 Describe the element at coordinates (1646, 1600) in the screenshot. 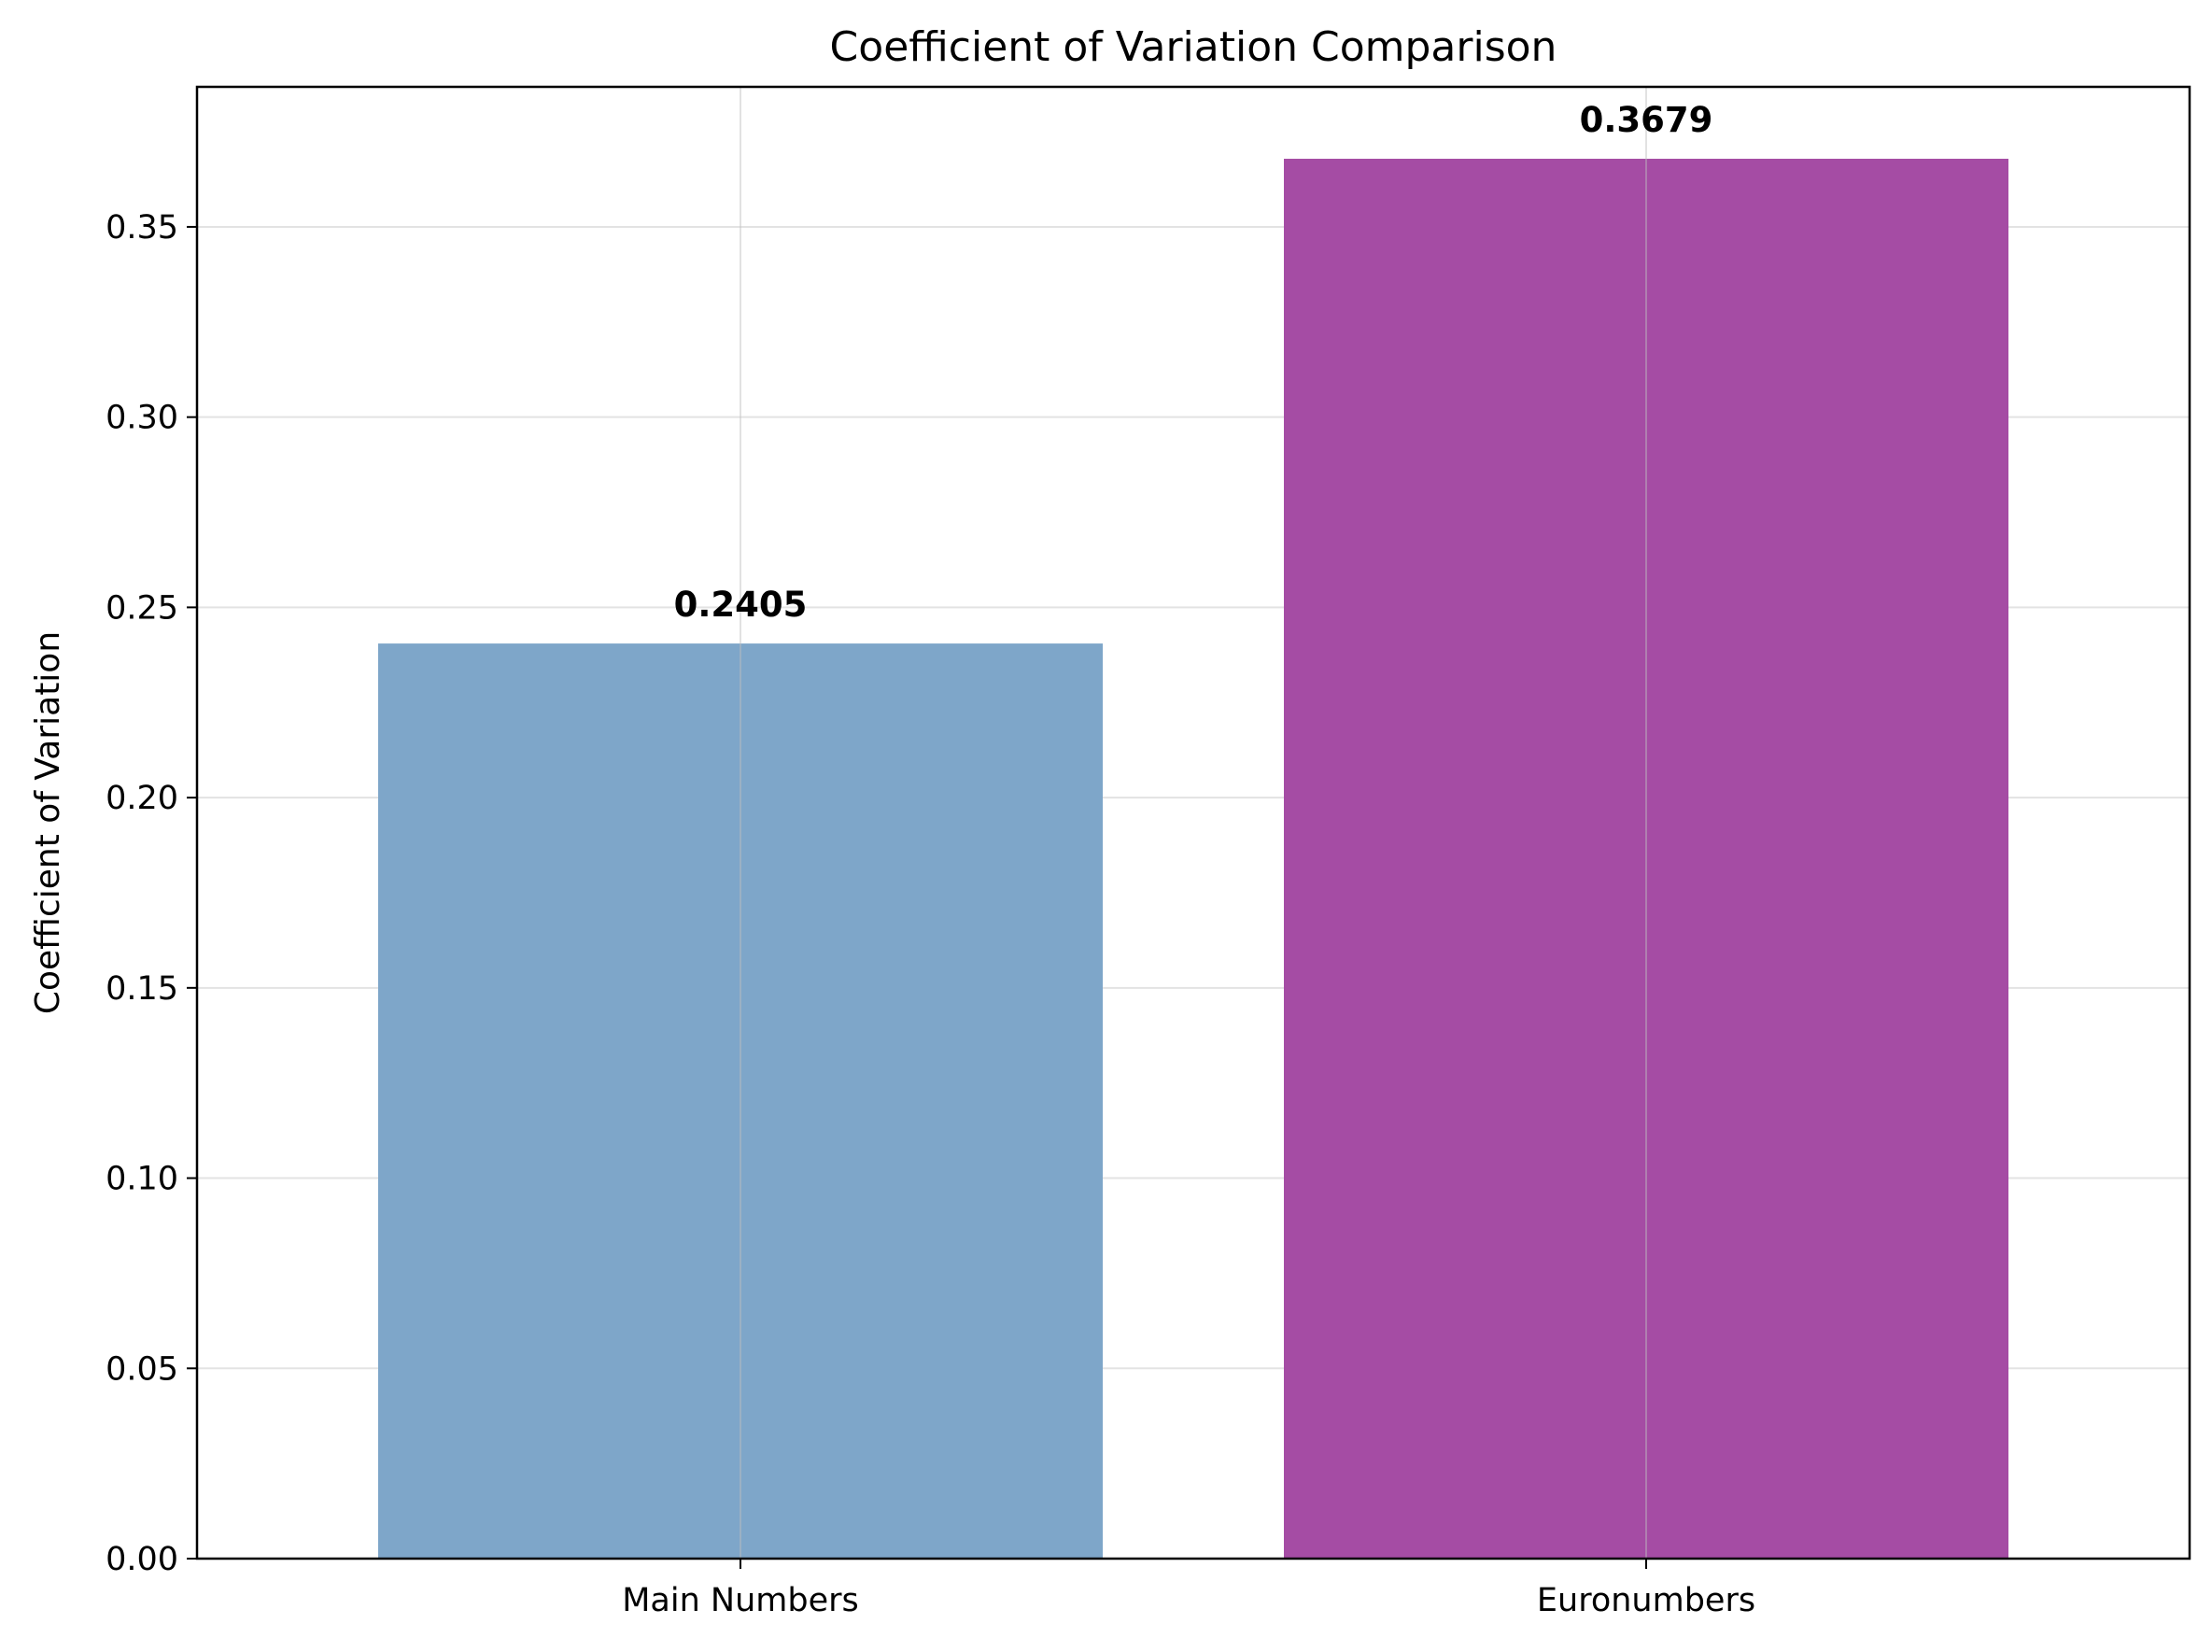

I see `x-tick-label: Euronumbers` at that location.